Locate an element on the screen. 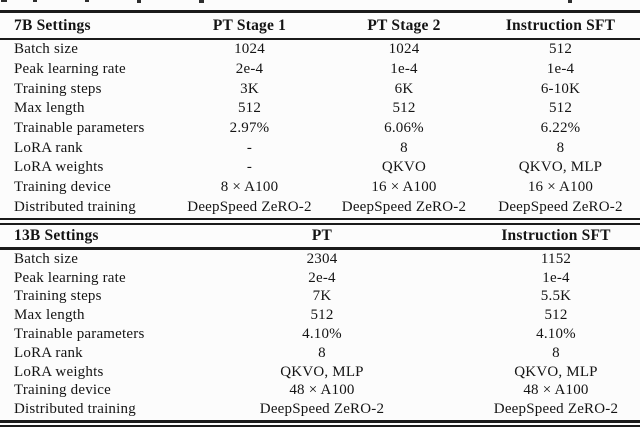 The image size is (640, 427). cell-value: QKVO is located at coordinates (404, 167).